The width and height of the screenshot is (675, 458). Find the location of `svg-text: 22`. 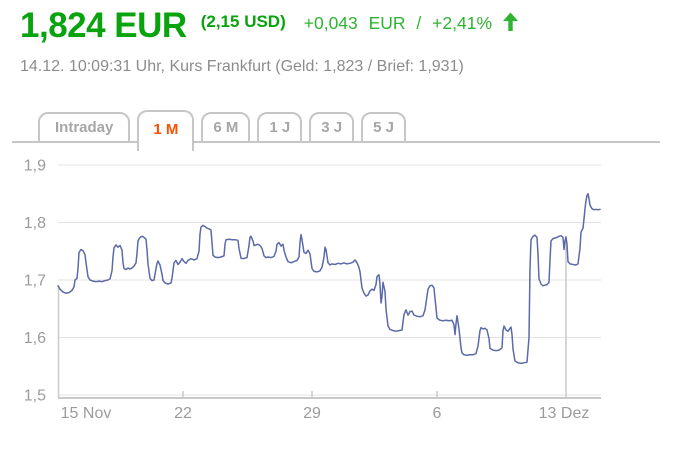

svg-text: 22 is located at coordinates (183, 413).